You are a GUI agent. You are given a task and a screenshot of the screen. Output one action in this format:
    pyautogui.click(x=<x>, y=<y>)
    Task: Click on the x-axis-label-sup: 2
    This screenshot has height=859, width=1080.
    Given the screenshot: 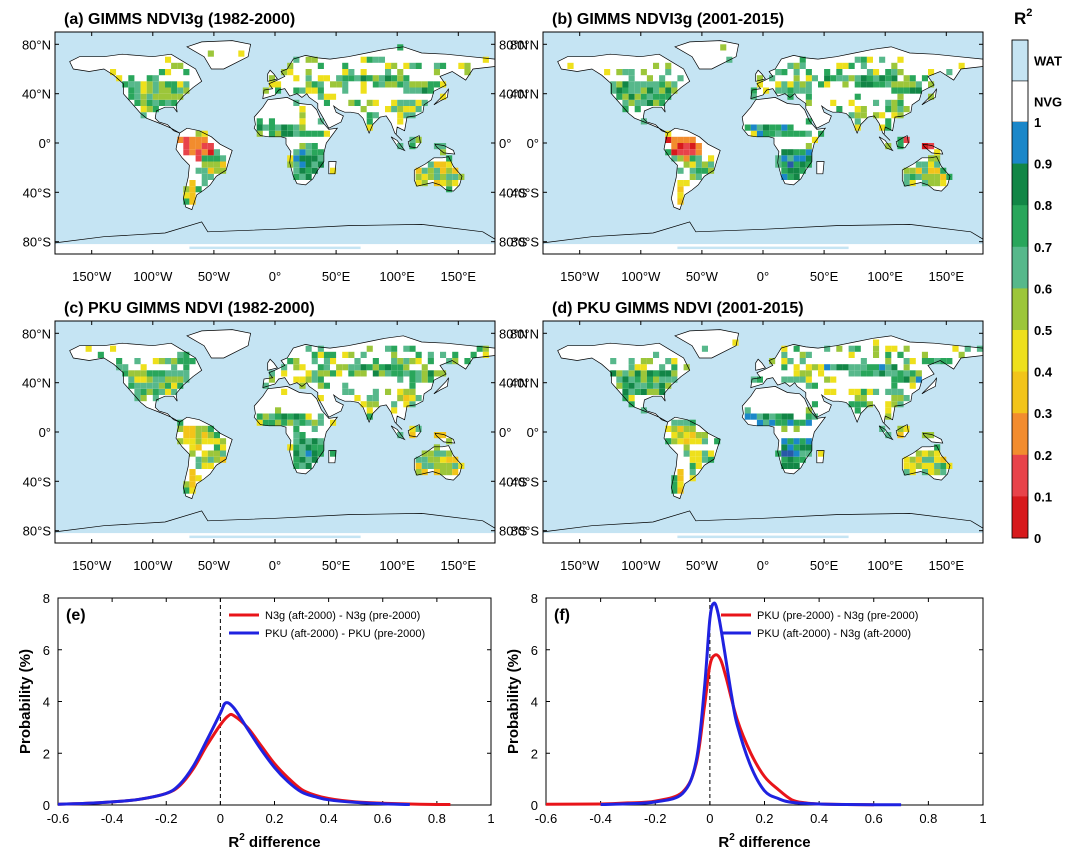 What is the action you would take?
    pyautogui.click(x=242, y=837)
    